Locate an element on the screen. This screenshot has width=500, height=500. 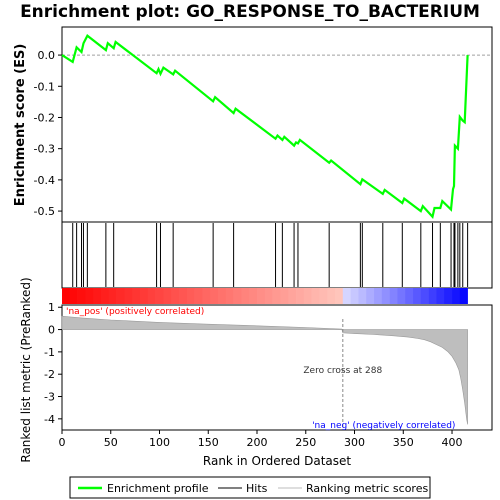
metric-y-tick-label: 1 is located at coordinates (51, 307).